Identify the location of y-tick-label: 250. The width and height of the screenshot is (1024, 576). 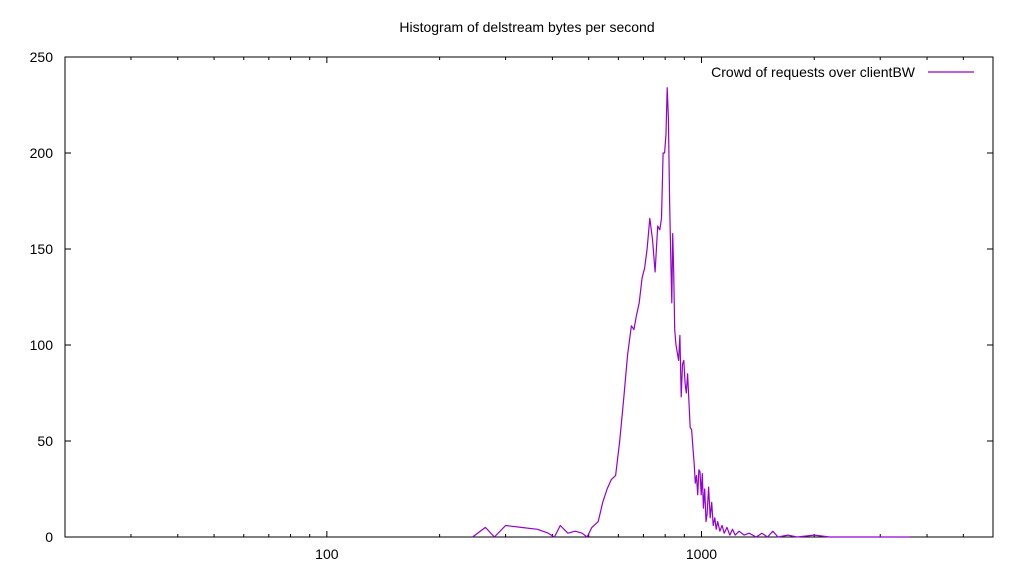
(42, 57).